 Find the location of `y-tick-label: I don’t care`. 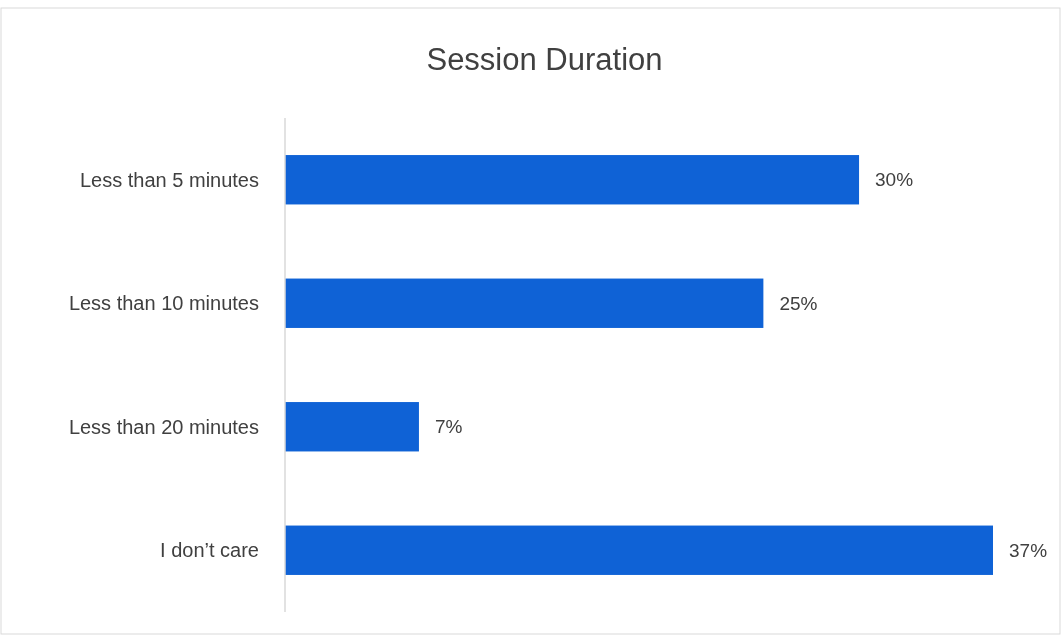

y-tick-label: I don’t care is located at coordinates (209, 550).